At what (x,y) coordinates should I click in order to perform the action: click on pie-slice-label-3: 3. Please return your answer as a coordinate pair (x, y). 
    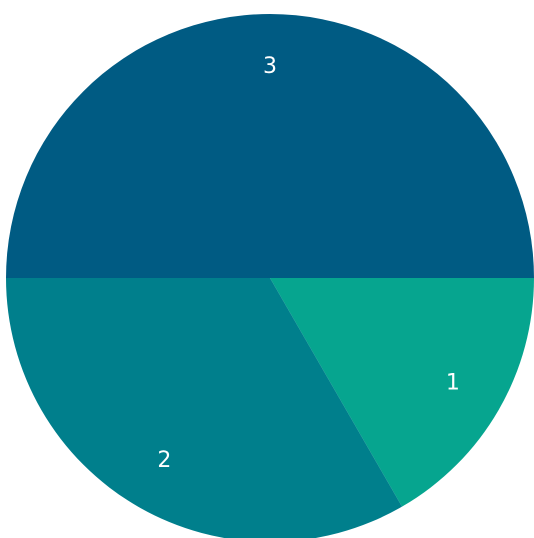
    Looking at the image, I should click on (270, 66).